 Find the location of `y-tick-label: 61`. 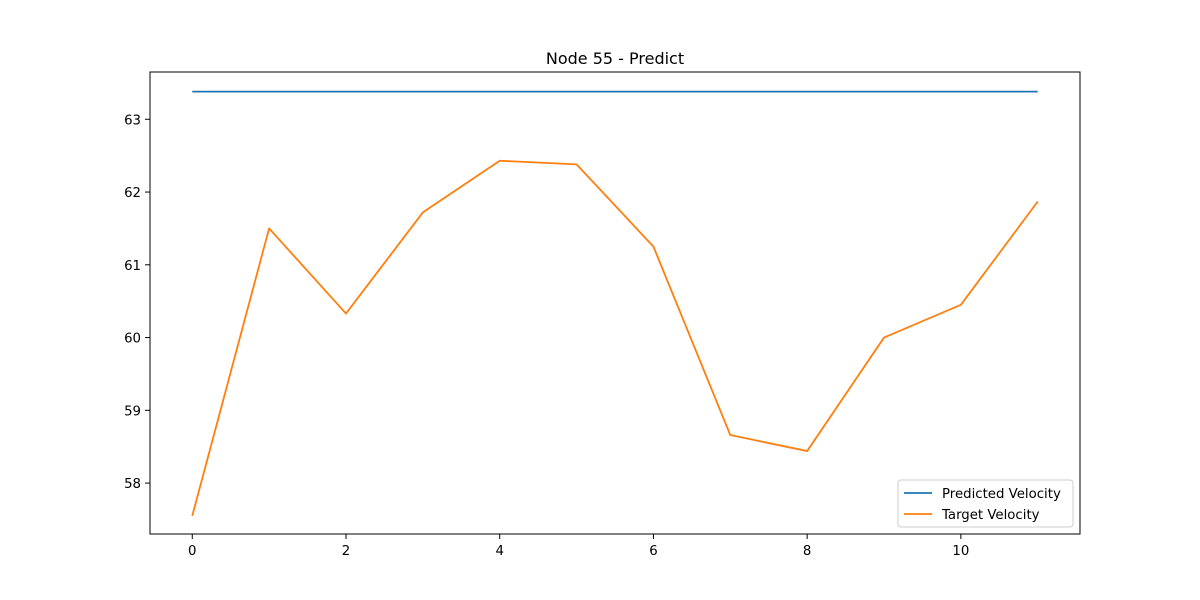

y-tick-label: 61 is located at coordinates (132, 266).